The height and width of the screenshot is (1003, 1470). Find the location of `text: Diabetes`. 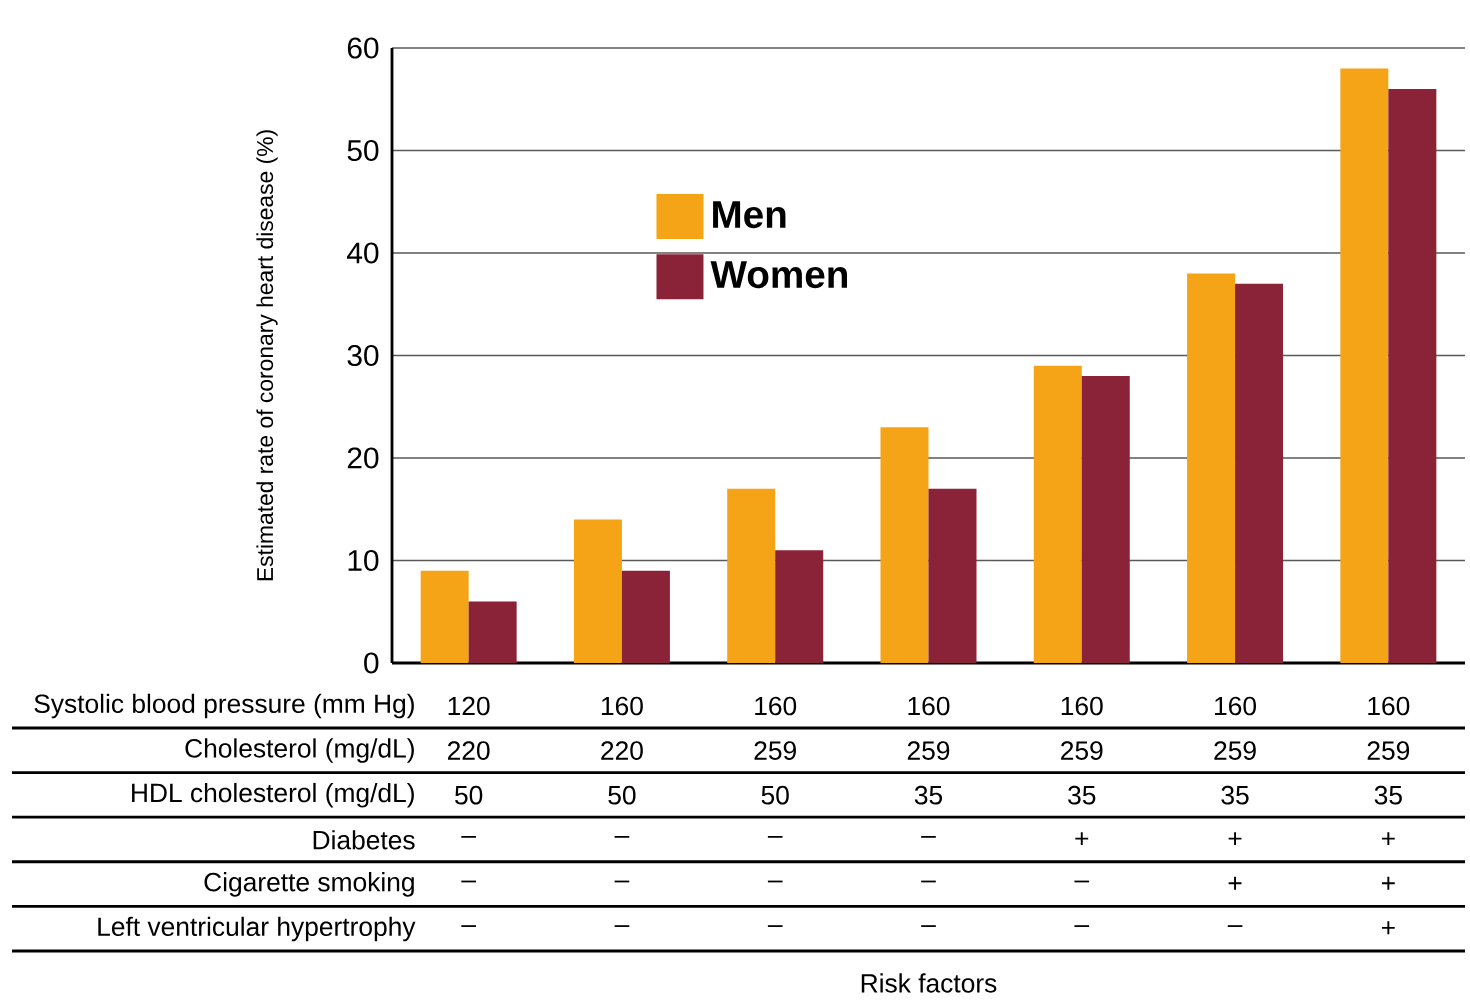

text: Diabetes is located at coordinates (364, 840).